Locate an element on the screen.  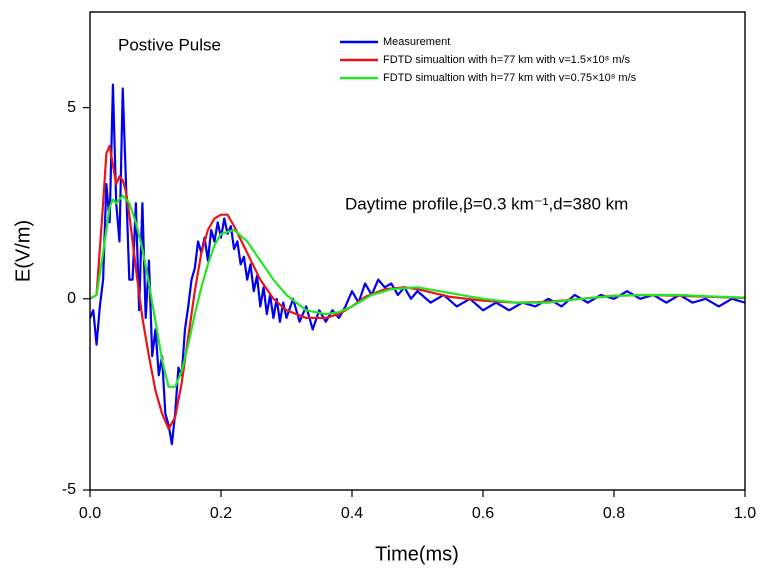
x-tick-label: 0.0 is located at coordinates (90, 513).